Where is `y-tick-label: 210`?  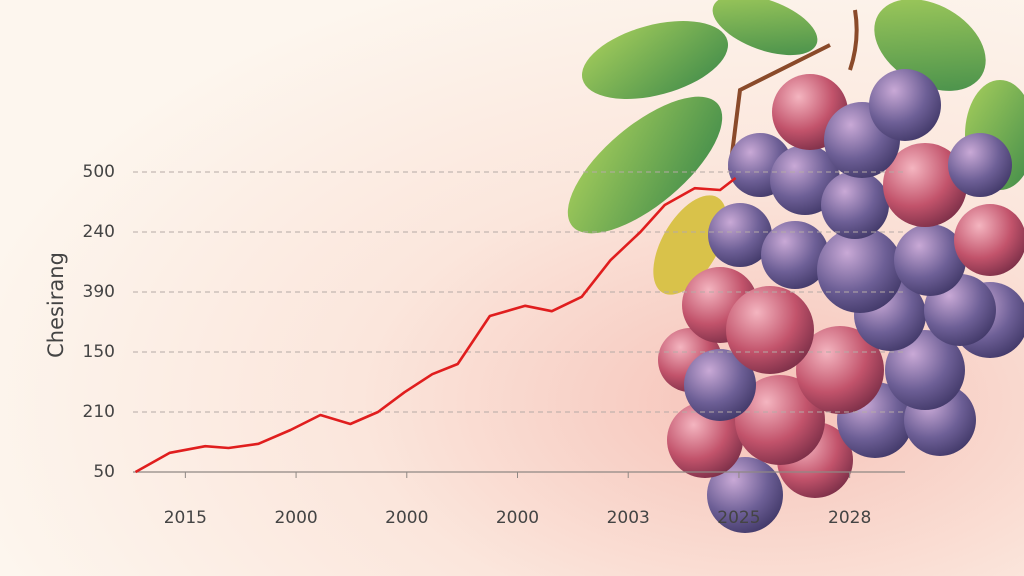 y-tick-label: 210 is located at coordinates (99, 412).